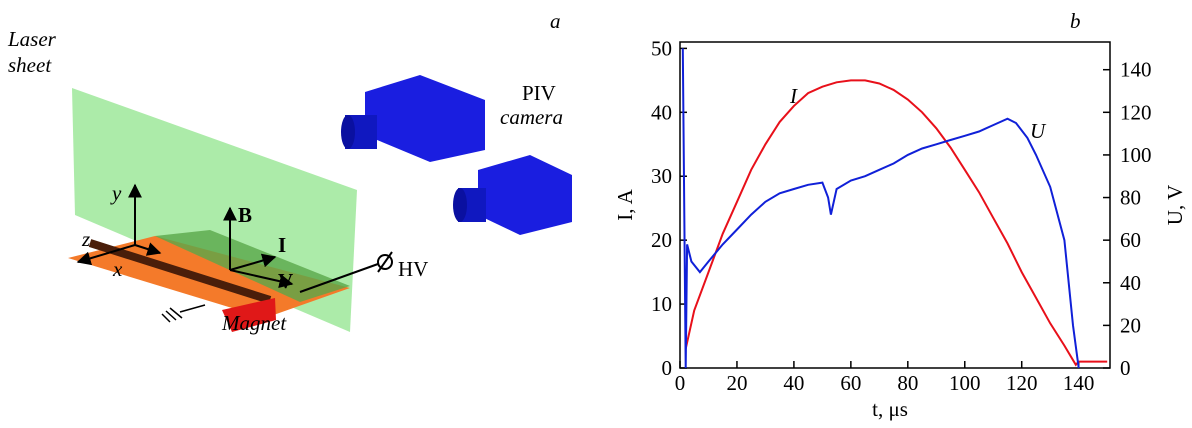 The width and height of the screenshot is (1192, 428). Describe the element at coordinates (1130, 325) in the screenshot. I see `y2-tick-label: 20` at that location.